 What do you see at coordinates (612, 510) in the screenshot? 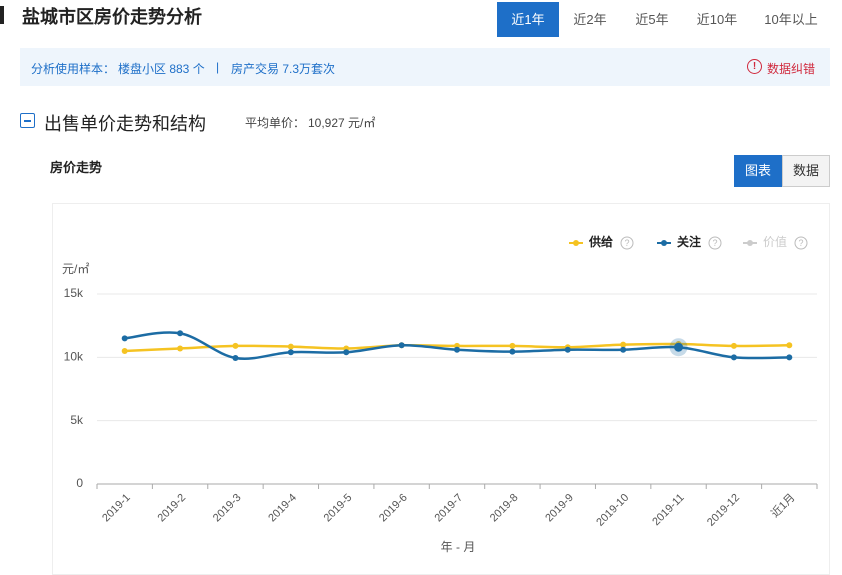
I see `x-tick-label: 2019-10` at bounding box center [612, 510].